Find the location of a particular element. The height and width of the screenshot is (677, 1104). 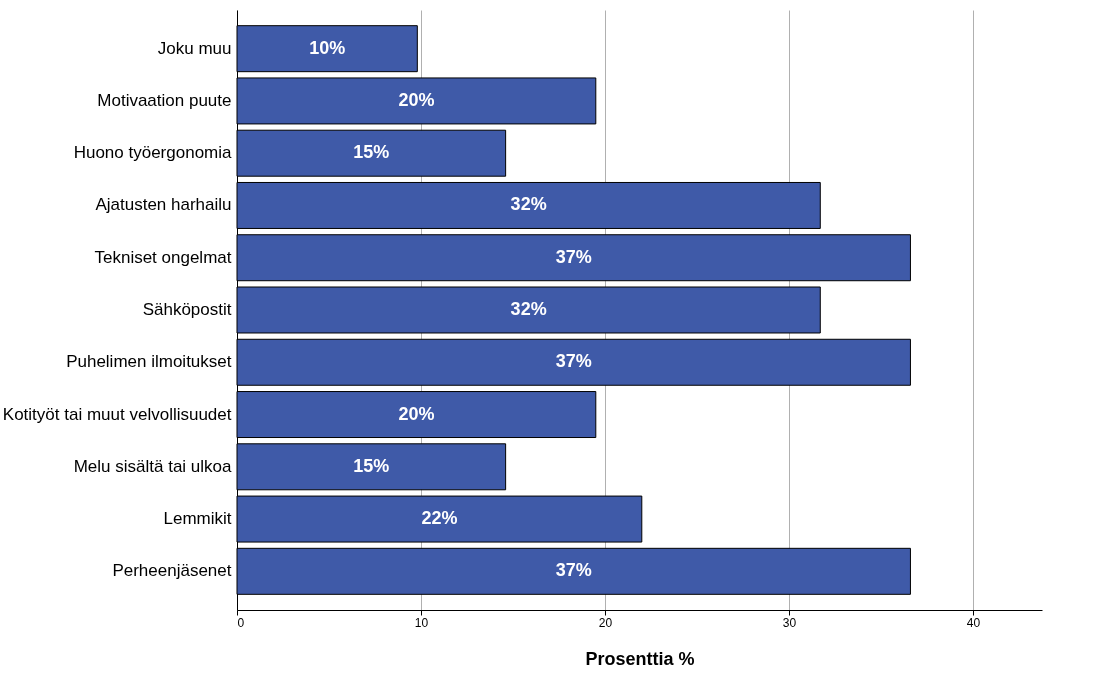

y-tick-label: Motivaation puute is located at coordinates (164, 100).